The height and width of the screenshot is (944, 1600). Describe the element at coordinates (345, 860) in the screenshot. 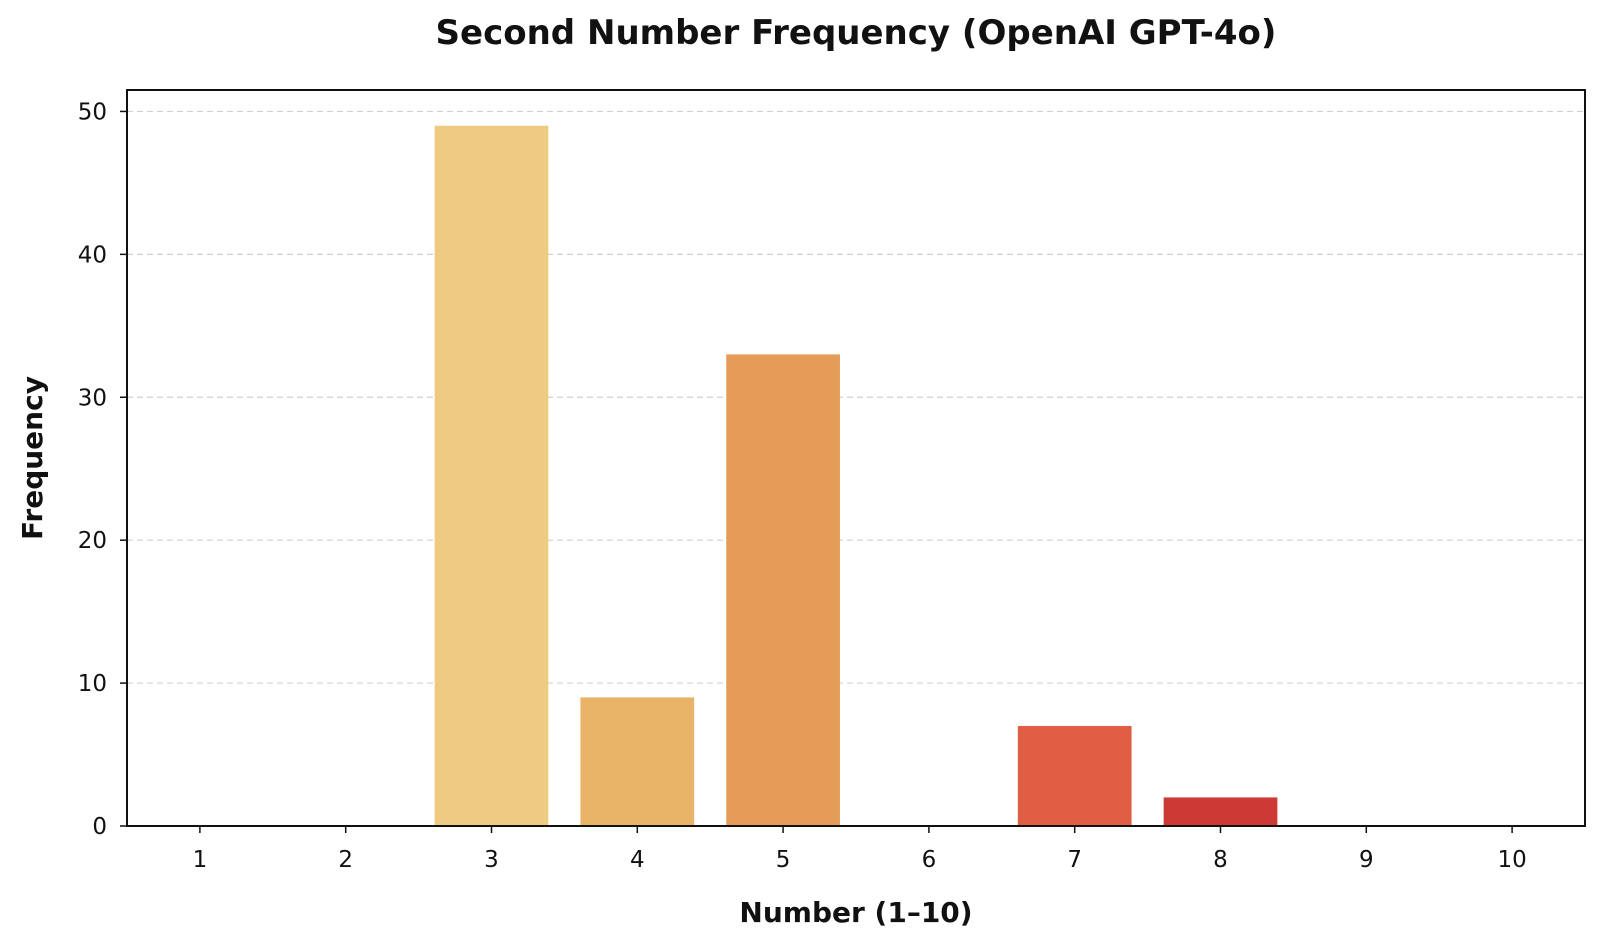

I see `x-tick-label: 2` at that location.